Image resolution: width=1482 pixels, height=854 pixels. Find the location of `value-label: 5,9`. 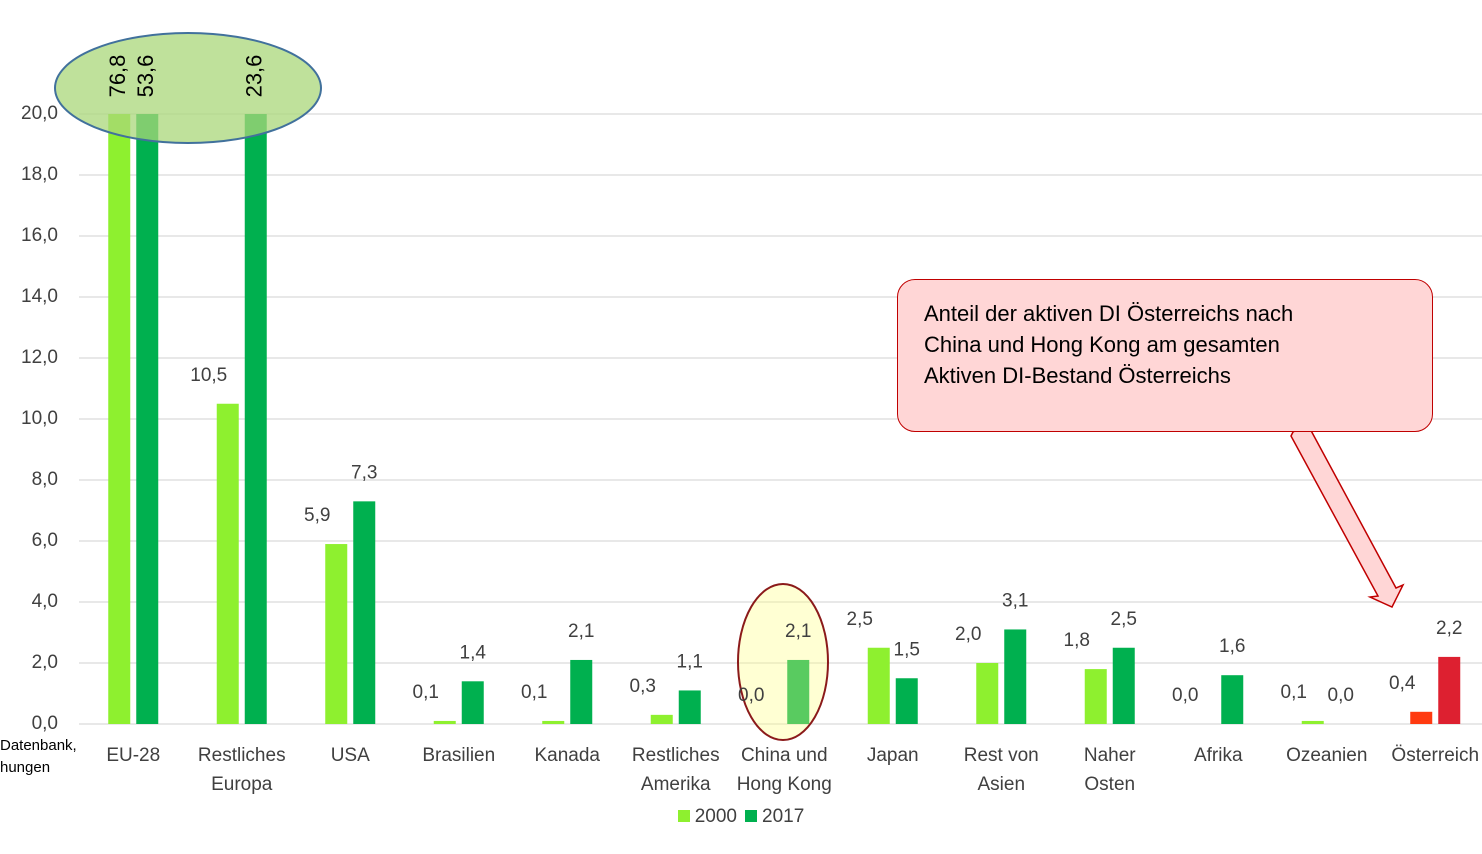

value-label: 5,9 is located at coordinates (317, 515).